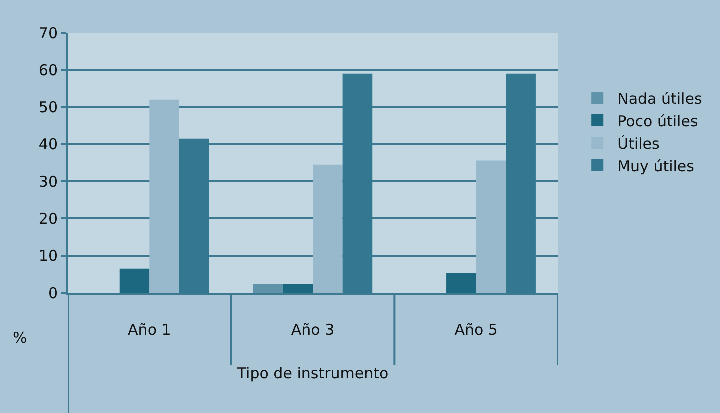 This screenshot has width=720, height=413. Describe the element at coordinates (150, 330) in the screenshot. I see `x-tick-label: Año 1` at that location.